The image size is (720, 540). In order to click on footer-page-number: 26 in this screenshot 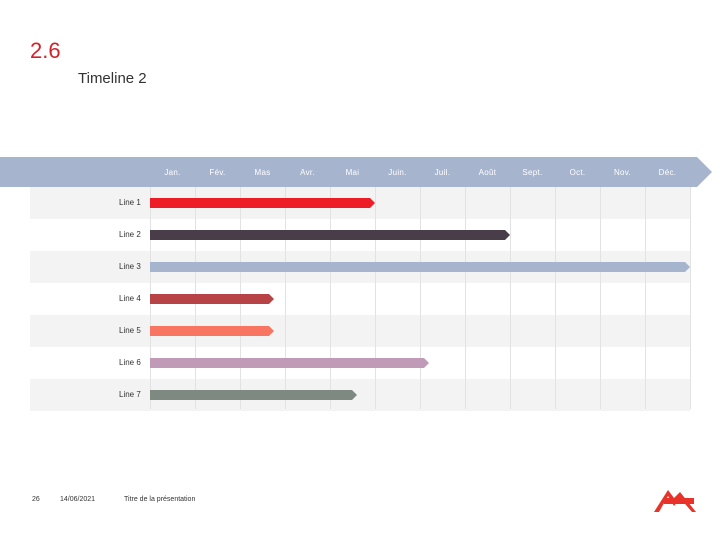, I will do `click(36, 499)`.